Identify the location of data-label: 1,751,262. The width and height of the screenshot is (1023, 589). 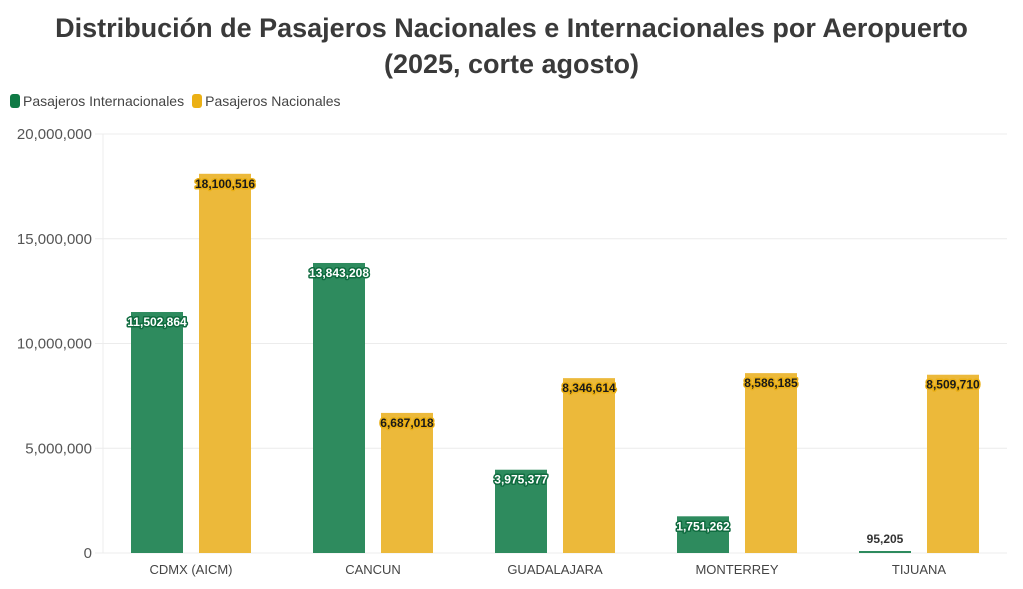
(703, 526).